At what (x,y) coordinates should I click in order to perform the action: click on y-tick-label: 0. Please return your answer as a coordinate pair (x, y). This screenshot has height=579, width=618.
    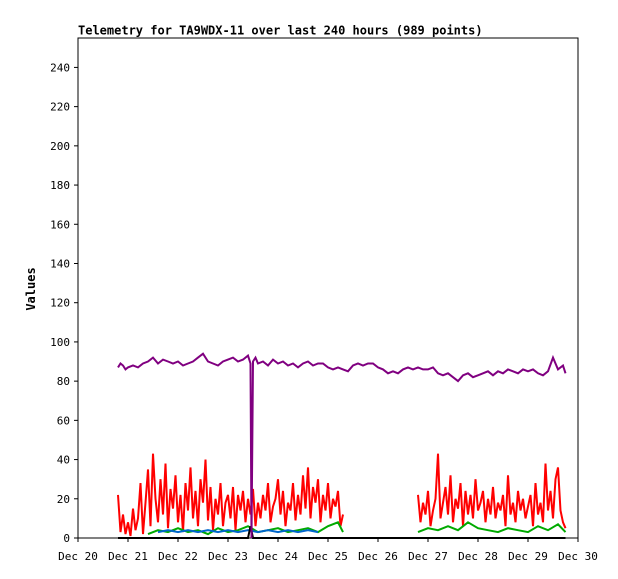
    Looking at the image, I should click on (66, 538).